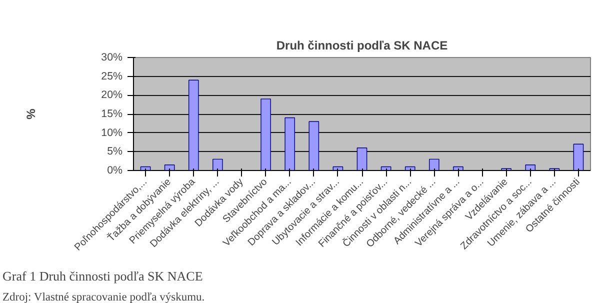  What do you see at coordinates (31, 114) in the screenshot?
I see `y-axis-title: %` at bounding box center [31, 114].